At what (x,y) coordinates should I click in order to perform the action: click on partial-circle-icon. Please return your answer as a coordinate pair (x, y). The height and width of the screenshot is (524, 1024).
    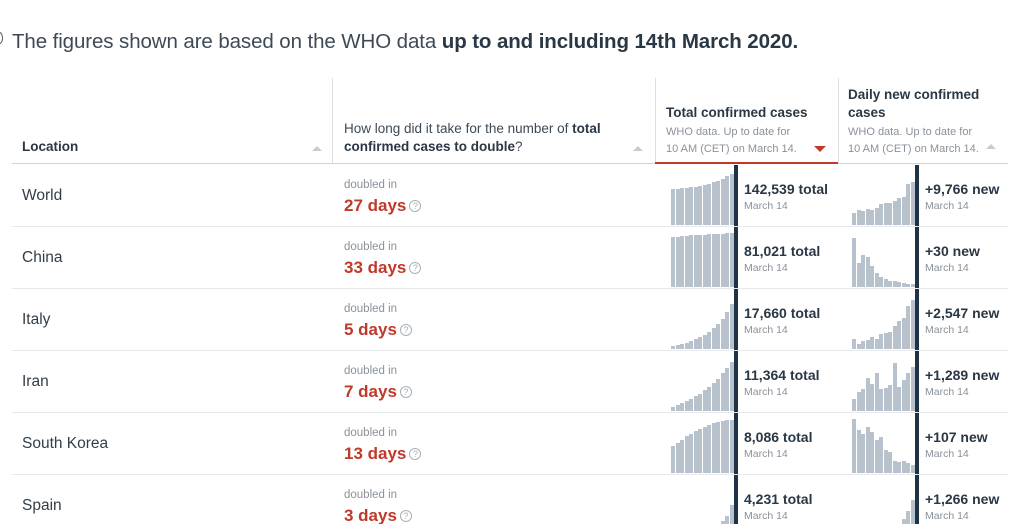
    Looking at the image, I should click on (1, 38).